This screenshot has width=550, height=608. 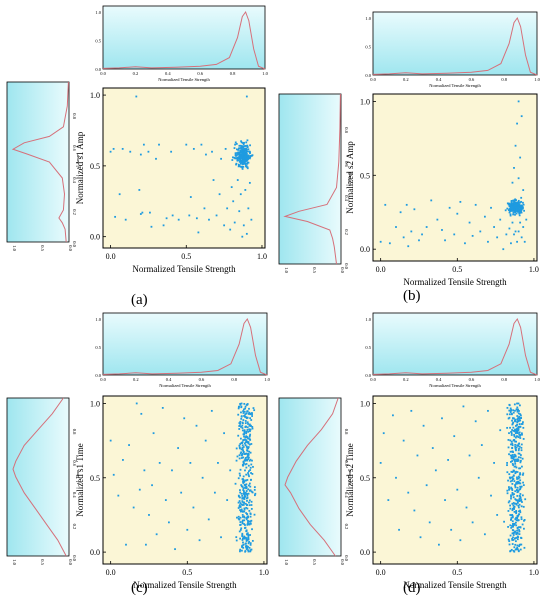 I want to click on x-tick-label: 1.0, so click(x=262, y=256).